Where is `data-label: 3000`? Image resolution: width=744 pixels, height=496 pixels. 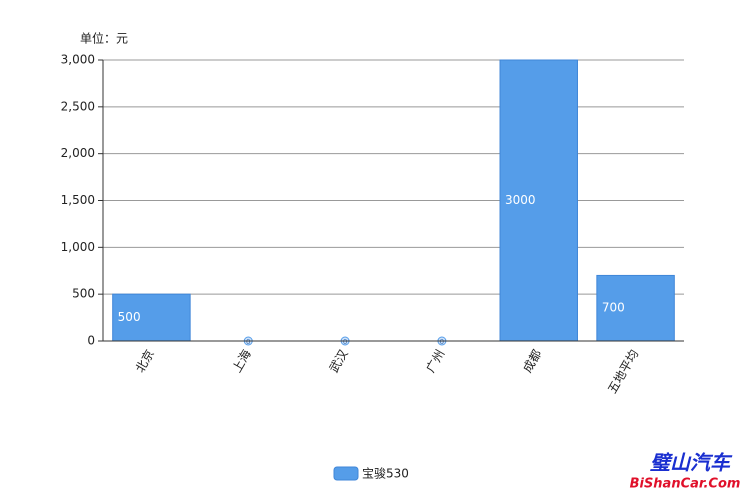 data-label: 3000 is located at coordinates (520, 200).